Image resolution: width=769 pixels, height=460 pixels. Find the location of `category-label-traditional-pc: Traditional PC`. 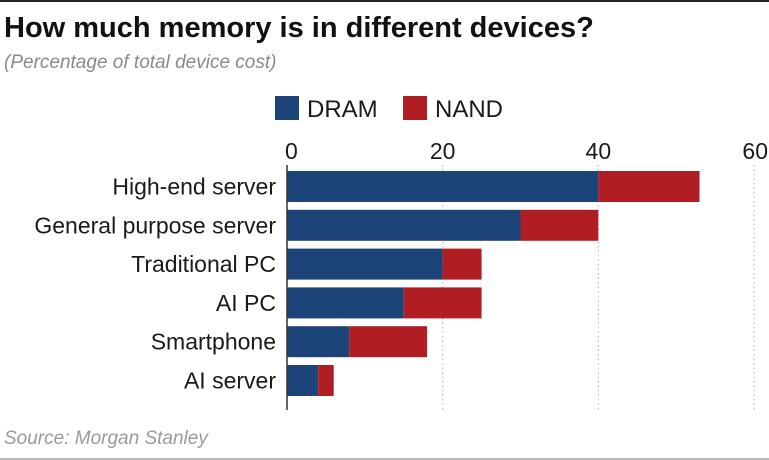

category-label-traditional-pc: Traditional PC is located at coordinates (203, 264).